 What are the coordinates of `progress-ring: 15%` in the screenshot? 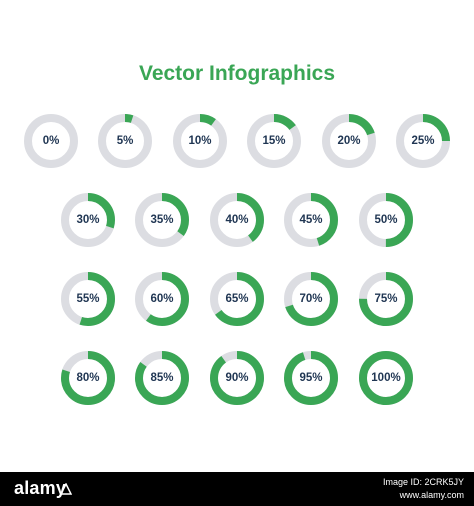 It's located at (274, 141).